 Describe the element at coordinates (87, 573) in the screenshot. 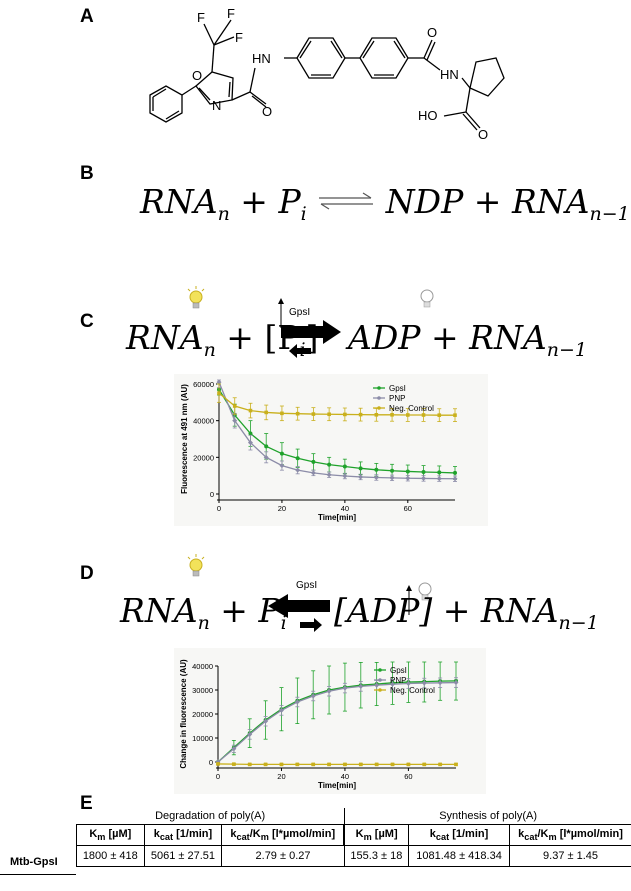

I see `panel-label-d: D` at that location.